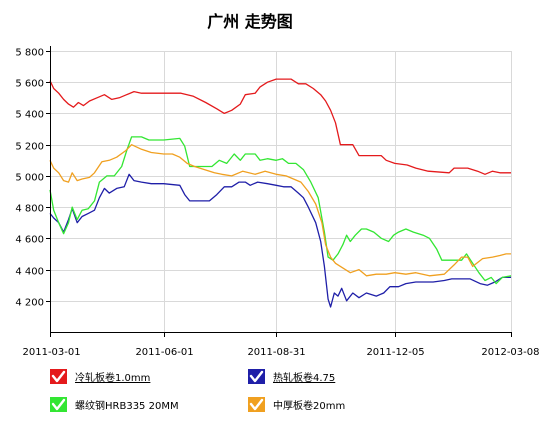 The image size is (549, 425). I want to click on legend-item-1: 冷轧板卷1.0mm, so click(100, 376).